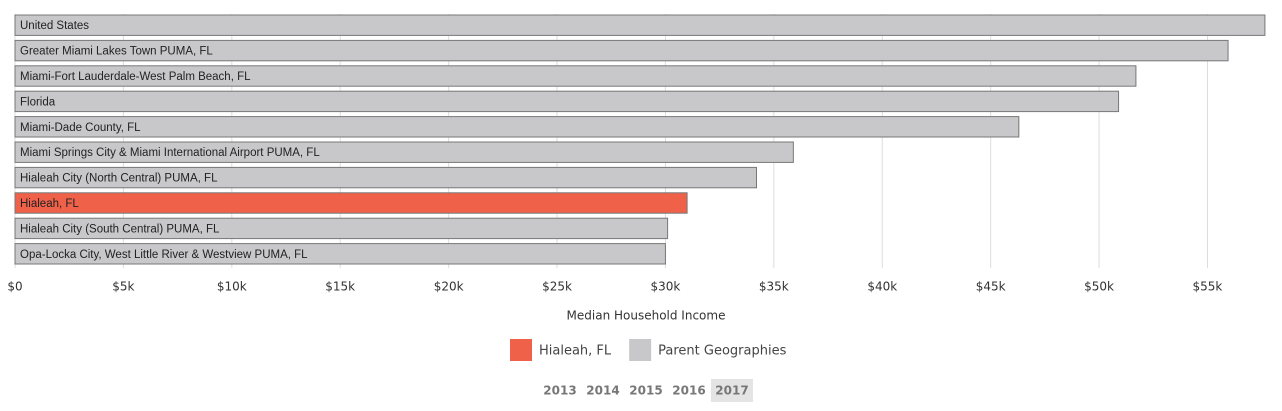 The width and height of the screenshot is (1282, 411). Describe the element at coordinates (645, 391) in the screenshot. I see `year-button: 2015` at that location.